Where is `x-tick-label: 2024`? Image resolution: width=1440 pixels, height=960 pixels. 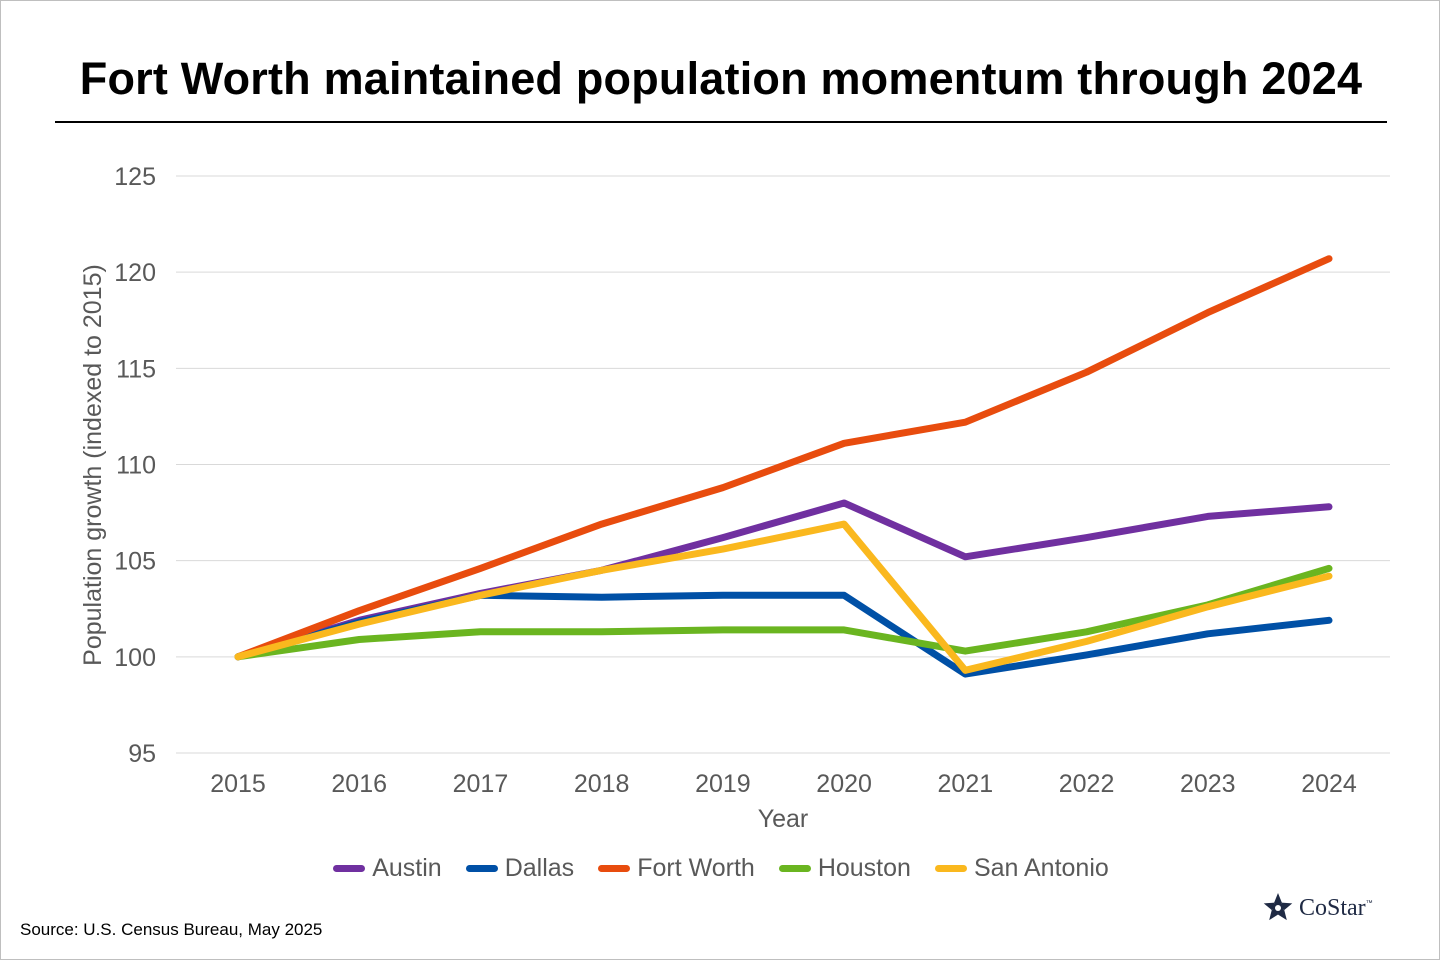
x-tick-label: 2024 is located at coordinates (1329, 784).